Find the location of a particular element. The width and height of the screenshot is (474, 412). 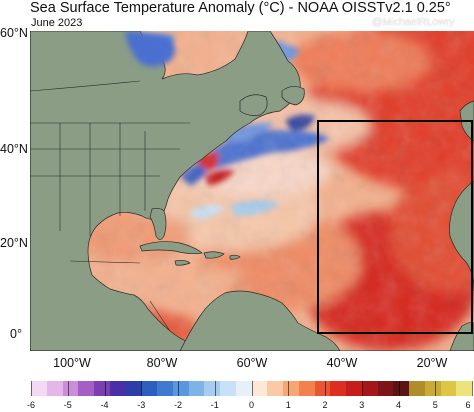

colorbar-label: -2 is located at coordinates (178, 405).